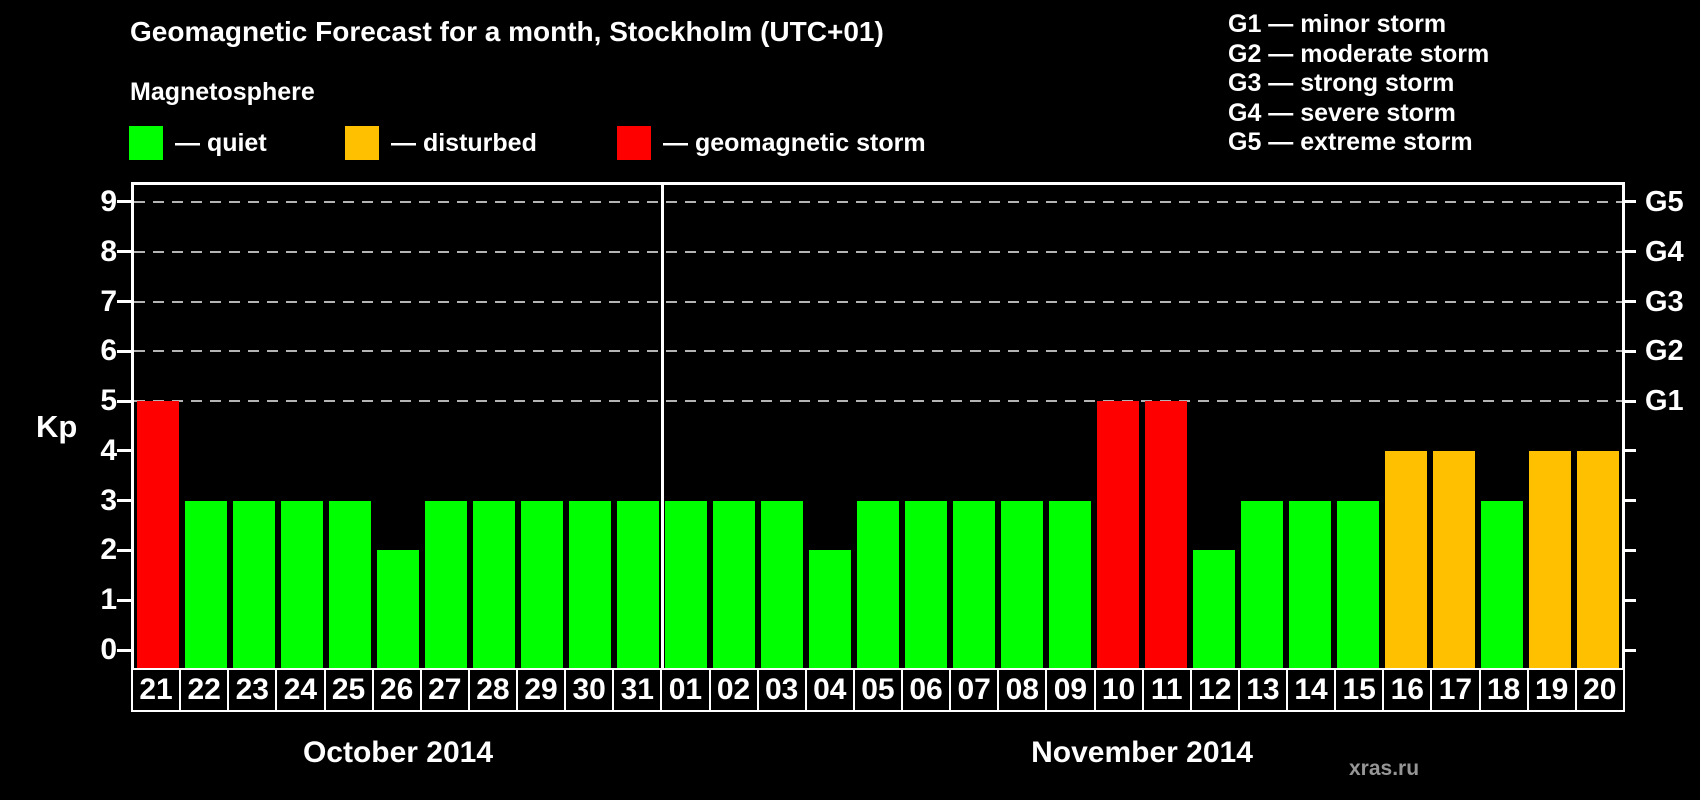 The image size is (1700, 800). Describe the element at coordinates (362, 143) in the screenshot. I see `disturbed-color-swatch` at that location.